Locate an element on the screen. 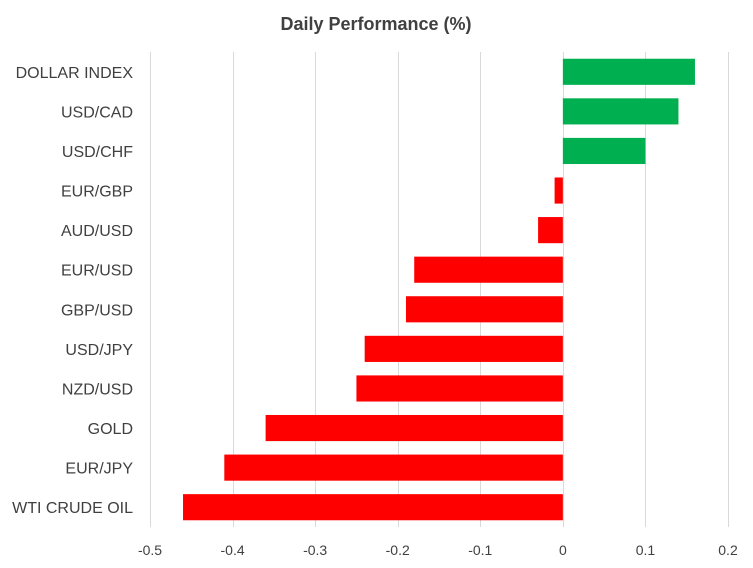 The image size is (753, 568). category-label: GOLD is located at coordinates (110, 429).